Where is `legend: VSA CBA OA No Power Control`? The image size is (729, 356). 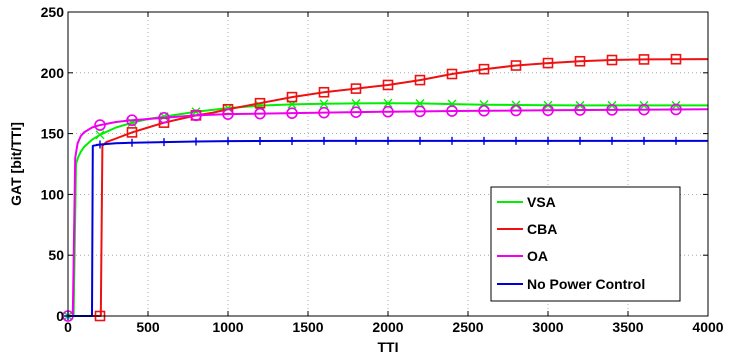
legend: VSA CBA OA No Power Control is located at coordinates (585, 244).